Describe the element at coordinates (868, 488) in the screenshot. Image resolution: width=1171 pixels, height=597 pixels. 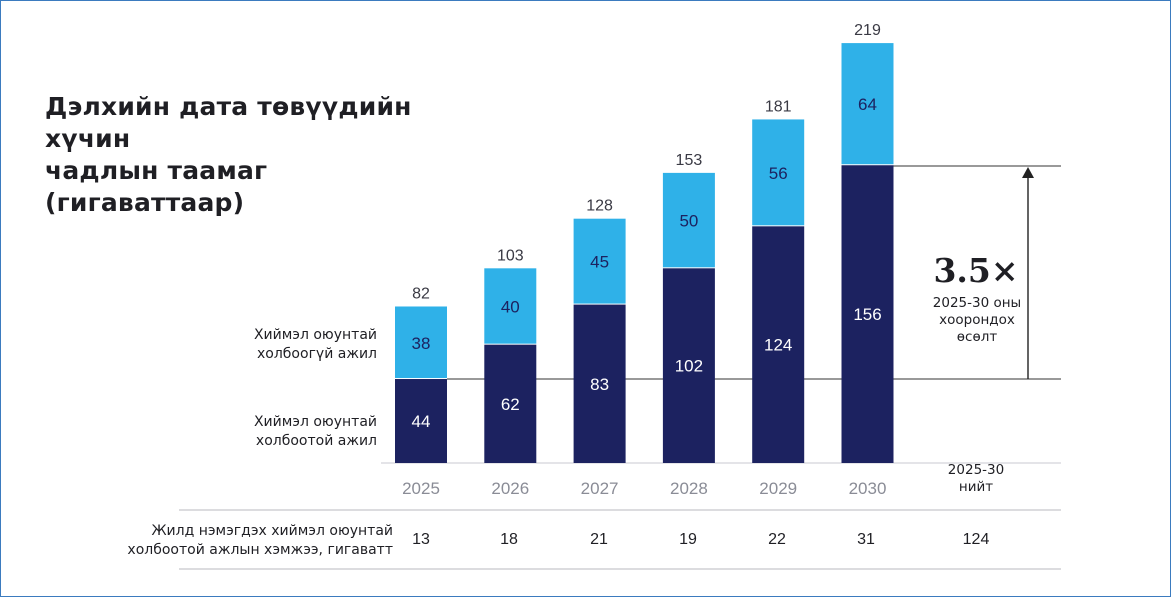
I see `x-tick-2030: 2030` at that location.